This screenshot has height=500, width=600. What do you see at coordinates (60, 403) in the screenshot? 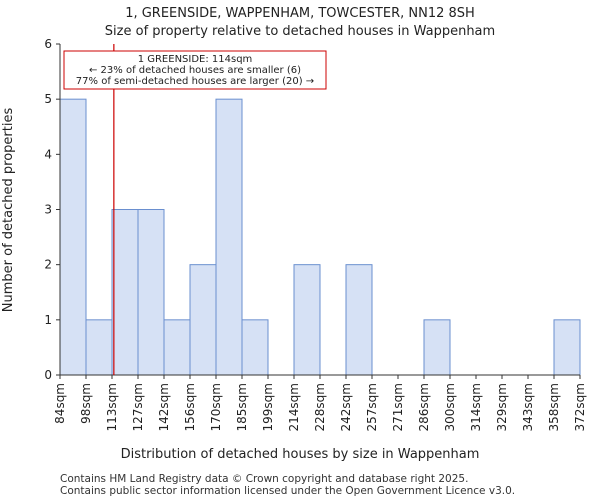
I see `x-tick-label: 84sqm` at bounding box center [60, 403].